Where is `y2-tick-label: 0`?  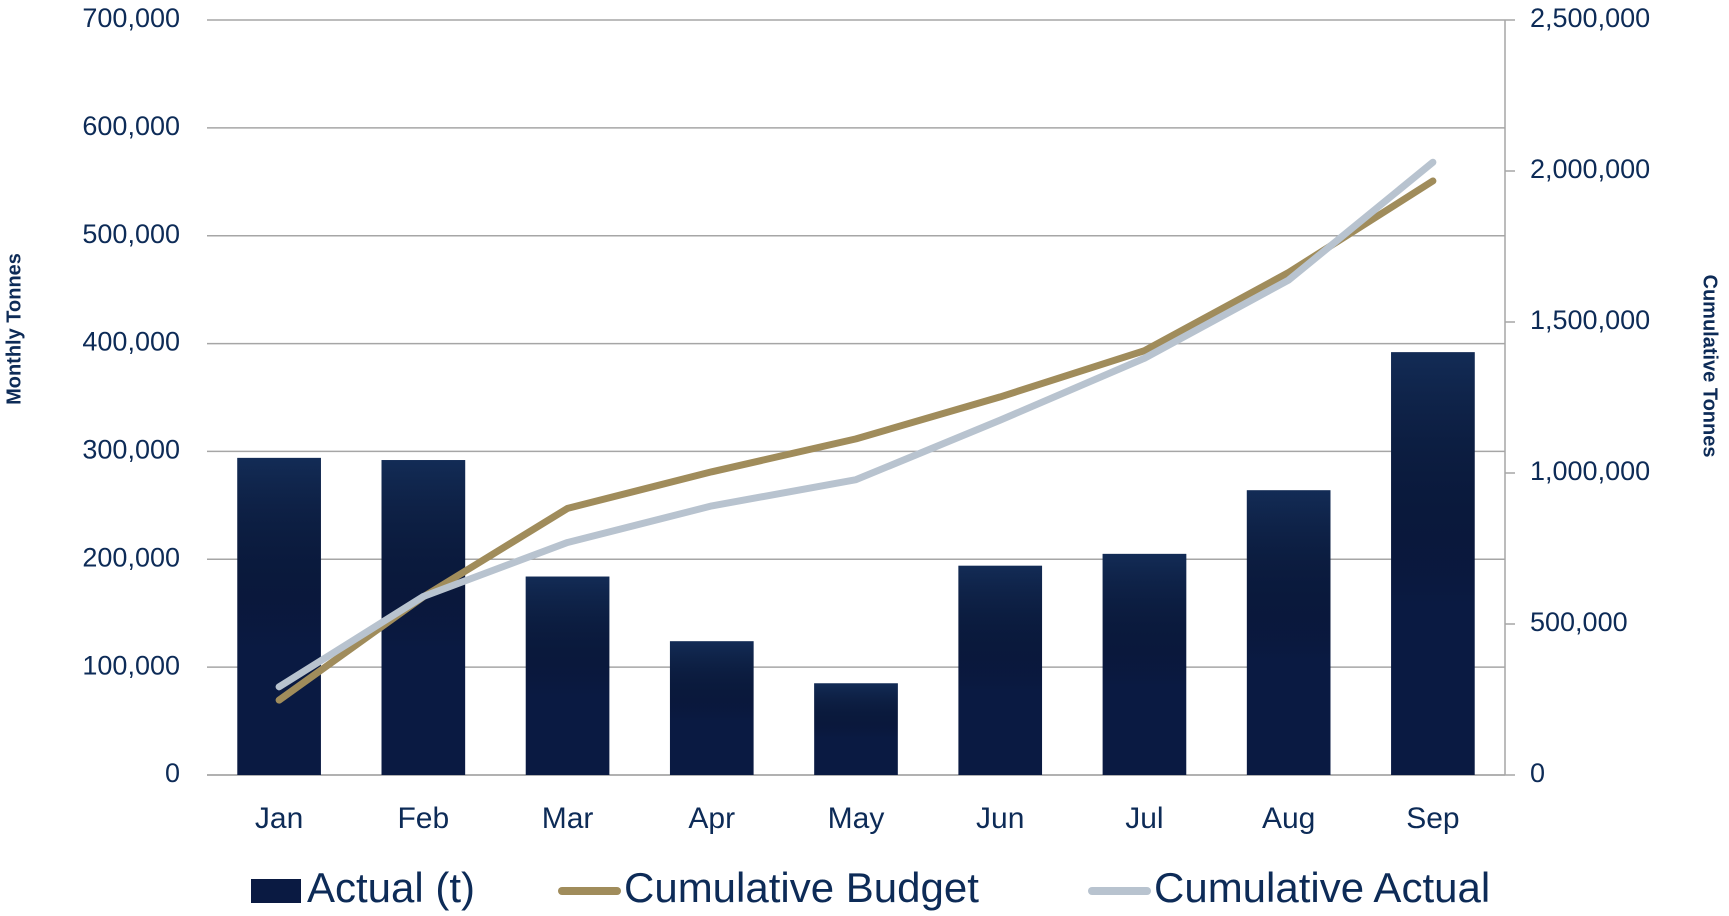 y2-tick-label: 0 is located at coordinates (1537, 773).